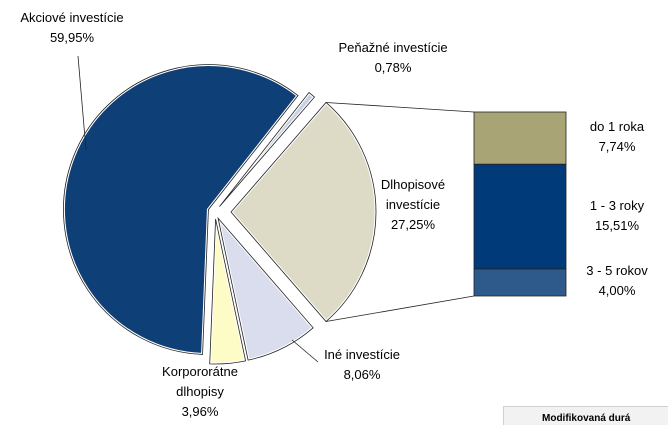  I want to click on category-label: Korpororátne dlhopisy, so click(200, 381).